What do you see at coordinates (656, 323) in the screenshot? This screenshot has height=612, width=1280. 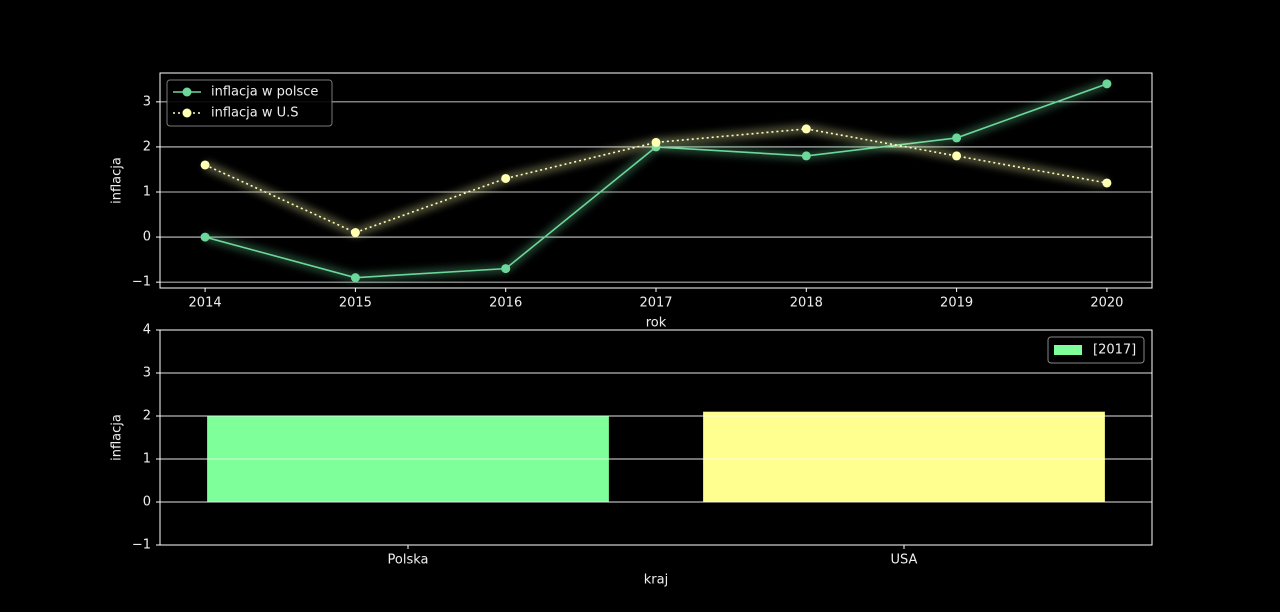 I see `x-axis-label: rok` at bounding box center [656, 323].